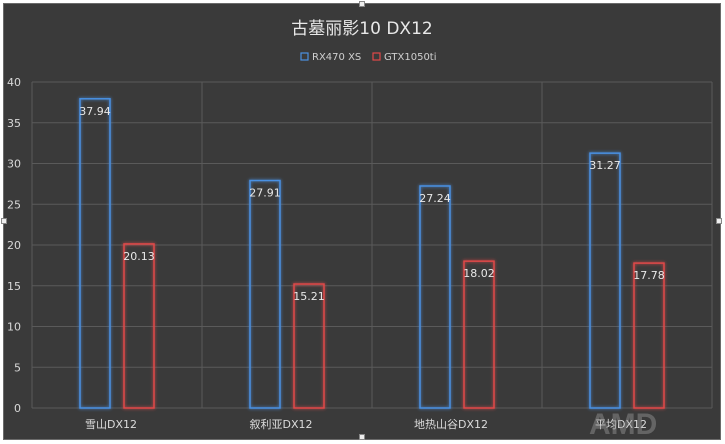 This screenshot has width=725, height=444. I want to click on x-axis: 雪山DX12 叙利亚DX12 地热山谷DX12 平均DX12, so click(366, 424).